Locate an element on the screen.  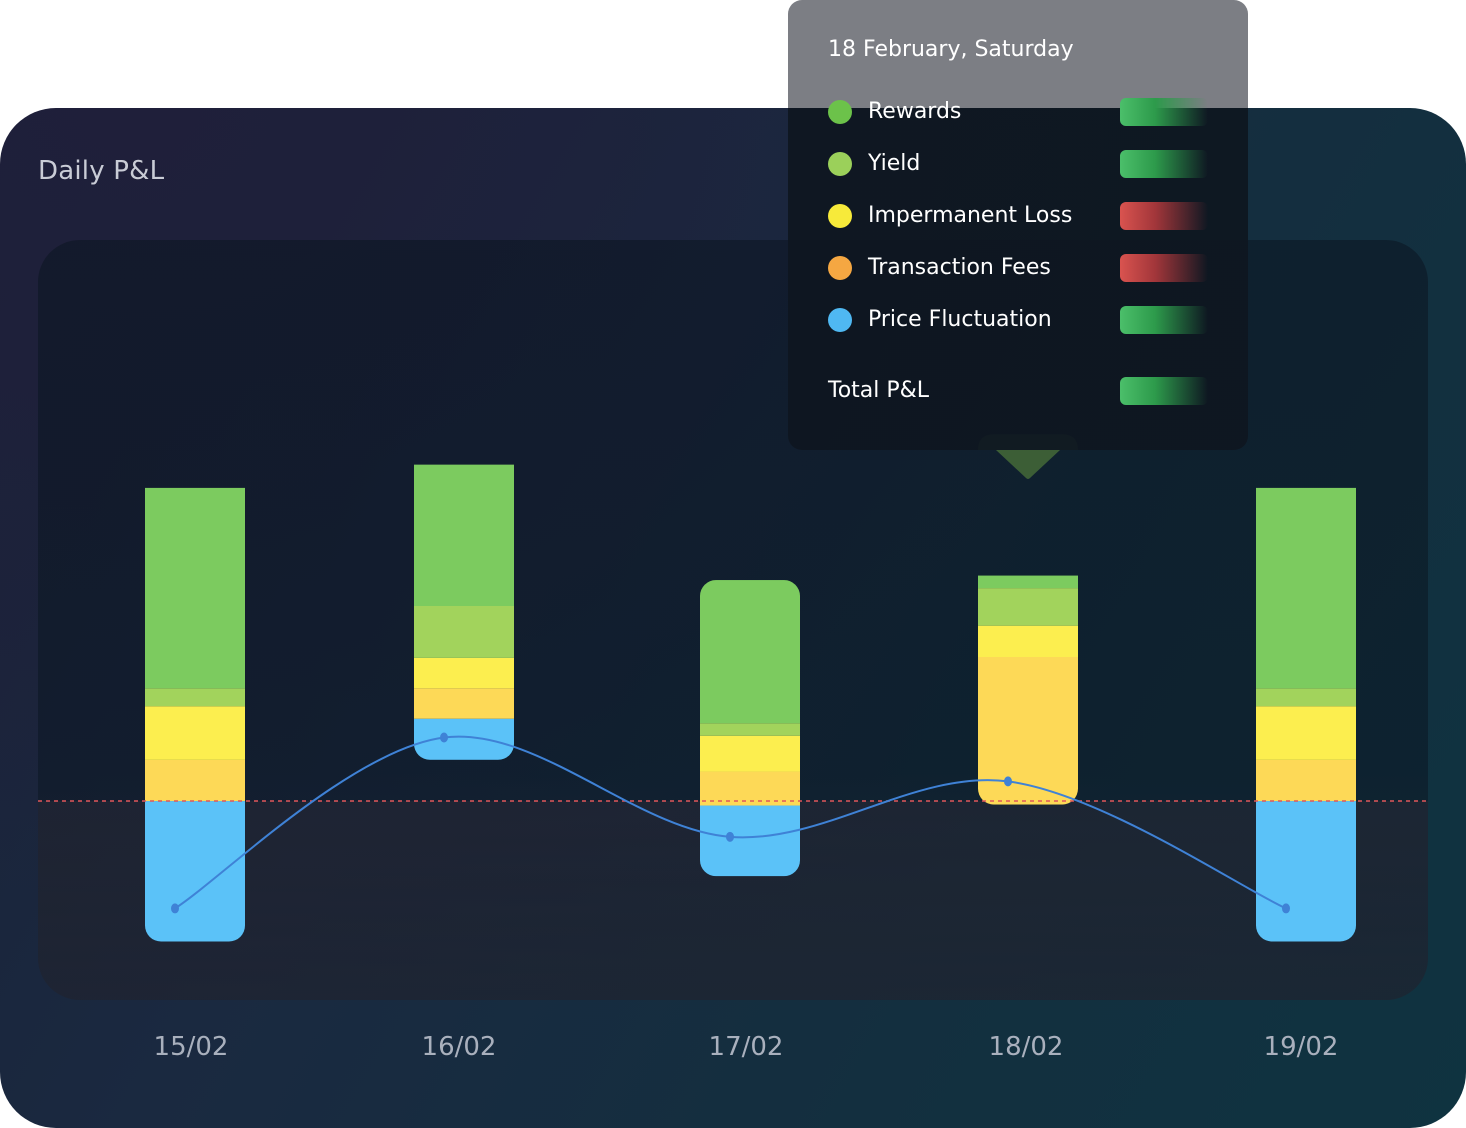
x-tick-label: 19/02 is located at coordinates (1301, 1047).